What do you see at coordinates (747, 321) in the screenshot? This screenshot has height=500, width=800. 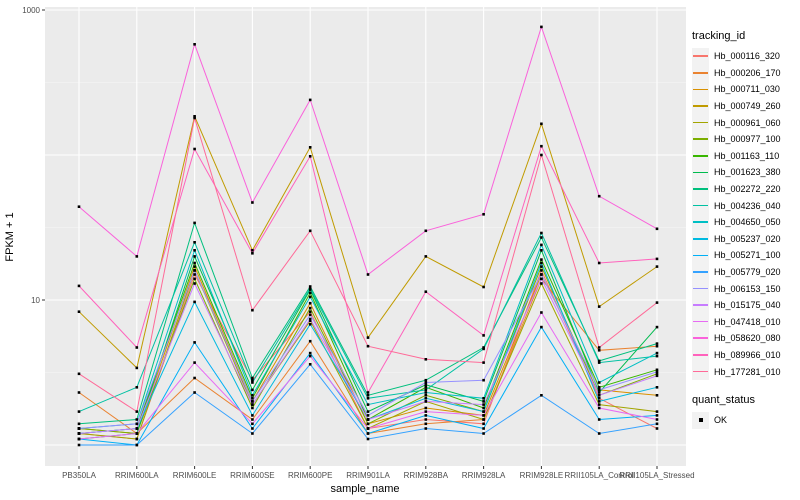 I see `legend-item-label: Hb_047418_010` at bounding box center [747, 321].